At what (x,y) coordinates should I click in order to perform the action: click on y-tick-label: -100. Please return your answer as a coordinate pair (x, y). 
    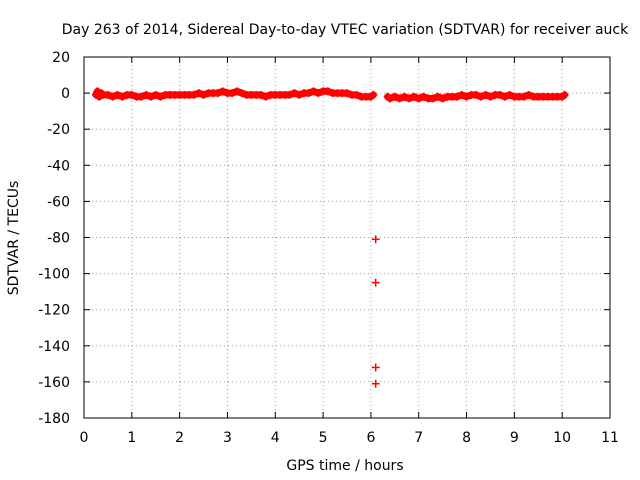
    Looking at the image, I should click on (54, 275).